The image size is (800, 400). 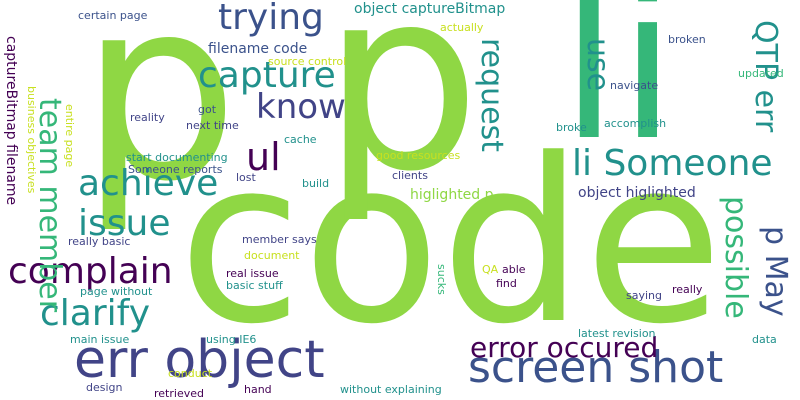 What do you see at coordinates (618, 93) in the screenshot?
I see `word-li: li` at bounding box center [618, 93].